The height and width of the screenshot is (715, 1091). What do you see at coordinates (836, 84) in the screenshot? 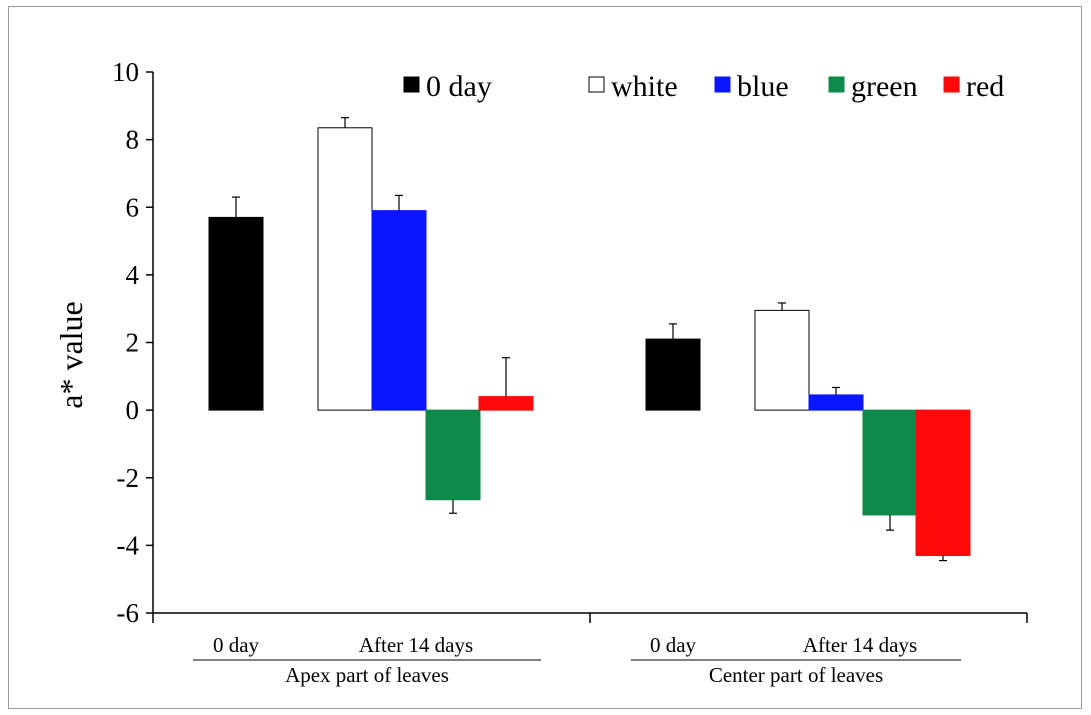
I see `legend-swatch-green` at bounding box center [836, 84].